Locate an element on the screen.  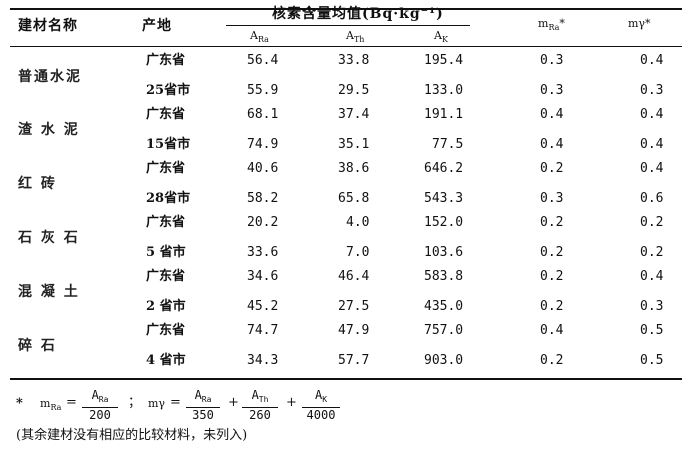
cell-ath: 27.5 is located at coordinates (354, 306).